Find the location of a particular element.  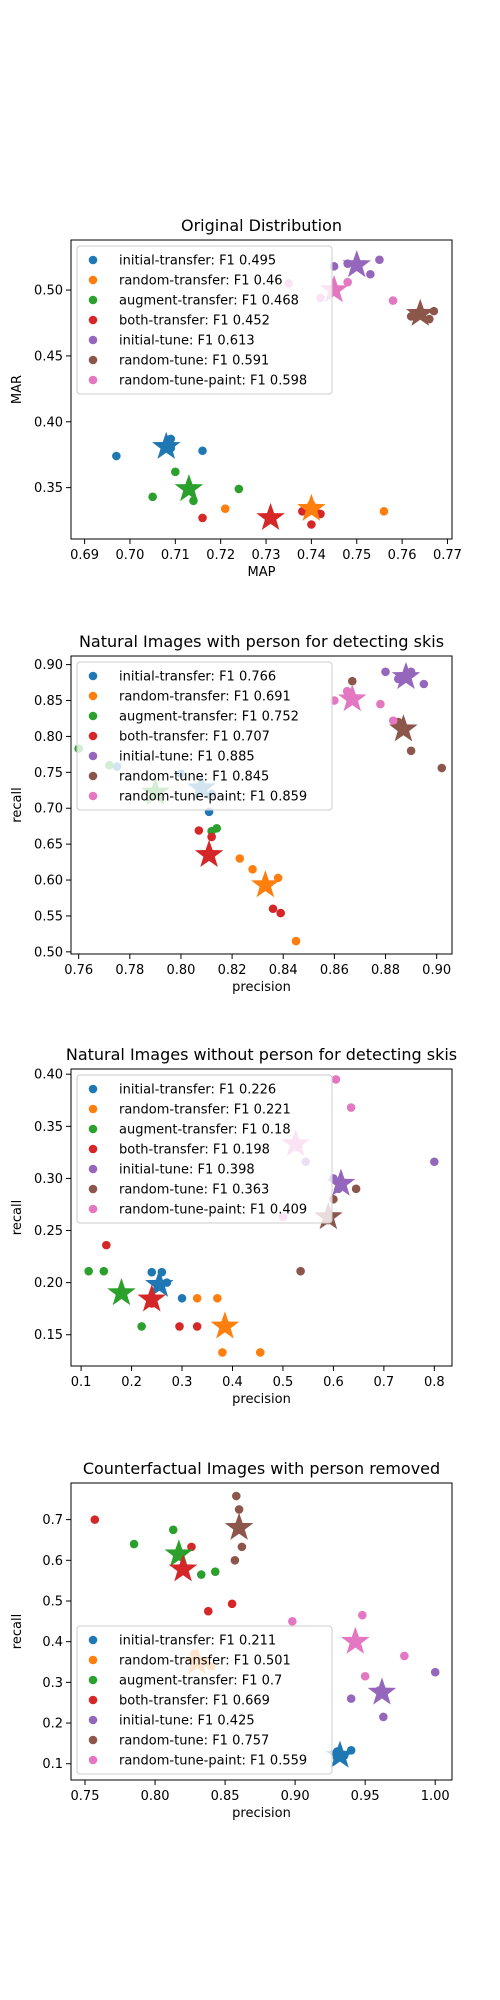

y-tick-label: 0.7 is located at coordinates (52, 1520).